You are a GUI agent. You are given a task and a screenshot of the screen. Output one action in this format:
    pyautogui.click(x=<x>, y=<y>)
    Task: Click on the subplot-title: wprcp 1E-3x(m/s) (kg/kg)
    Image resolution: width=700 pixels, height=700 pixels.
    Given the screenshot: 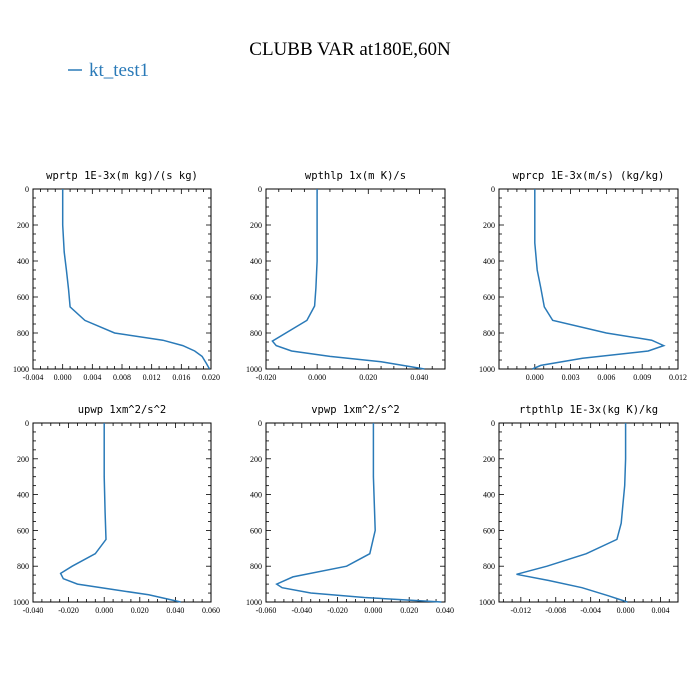 What is the action you would take?
    pyautogui.click(x=589, y=176)
    